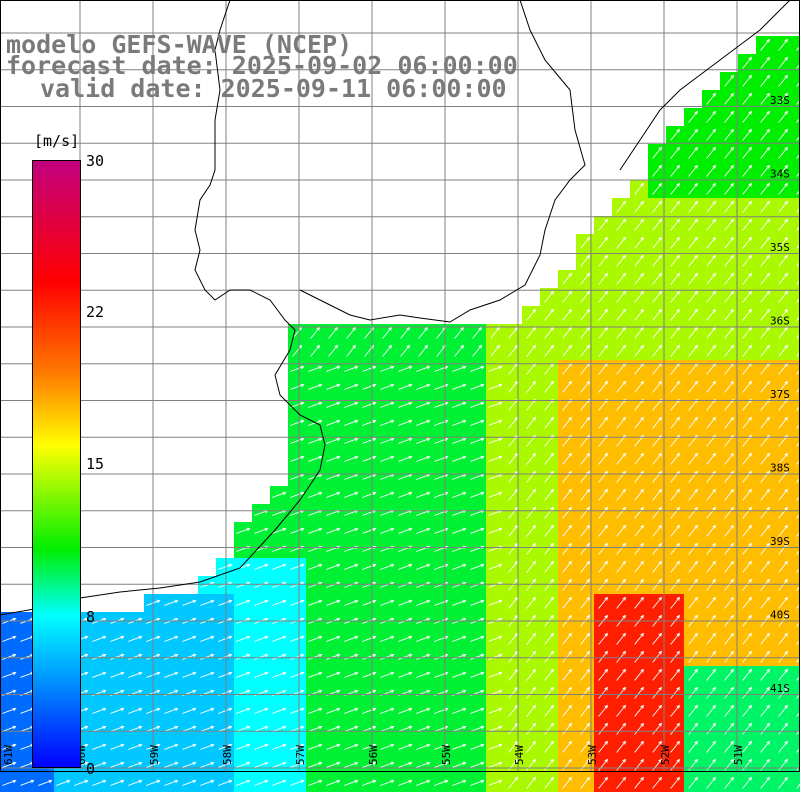  What do you see at coordinates (780, 541) in the screenshot?
I see `lat-label: 39S` at bounding box center [780, 541].